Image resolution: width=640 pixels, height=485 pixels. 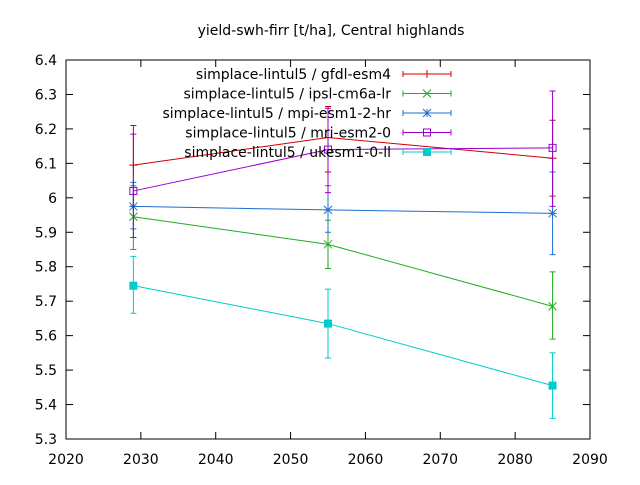 I want to click on legend-label: simplace-lintul5 / mpi-esm1-2-hr, so click(x=276, y=114).